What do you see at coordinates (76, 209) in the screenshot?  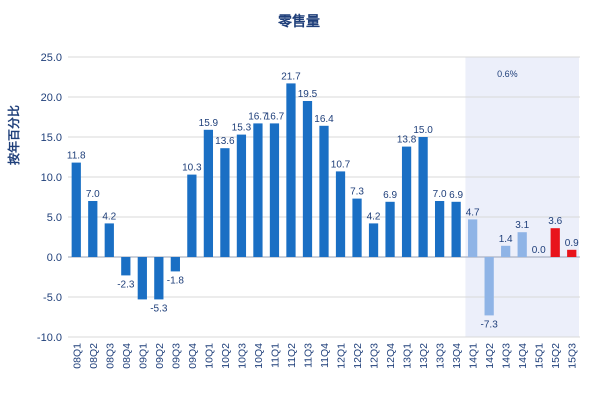 I see `bar-08Q1` at bounding box center [76, 209].